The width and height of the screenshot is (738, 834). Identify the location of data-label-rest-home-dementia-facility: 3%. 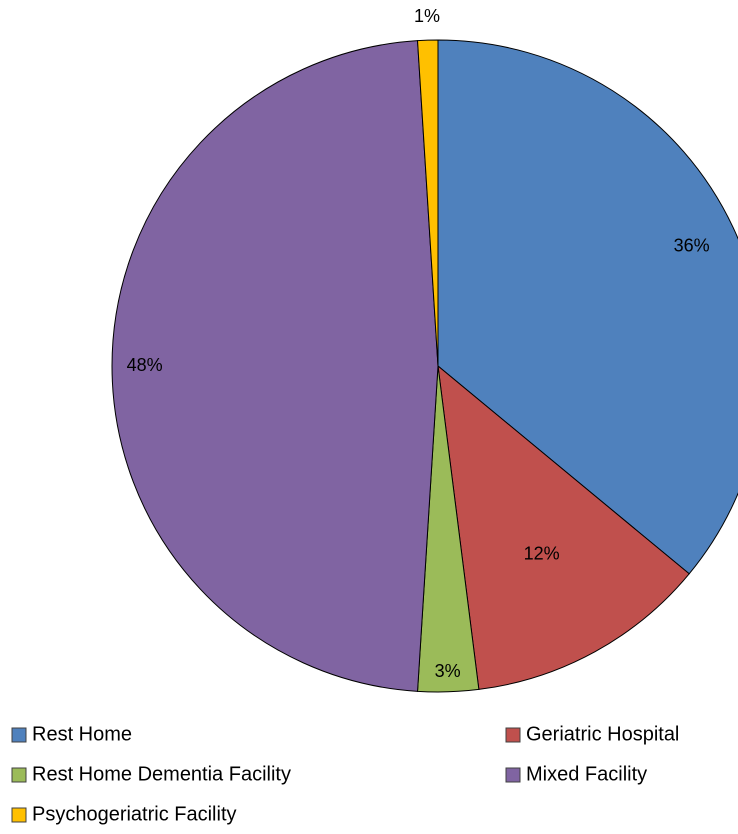
(448, 671).